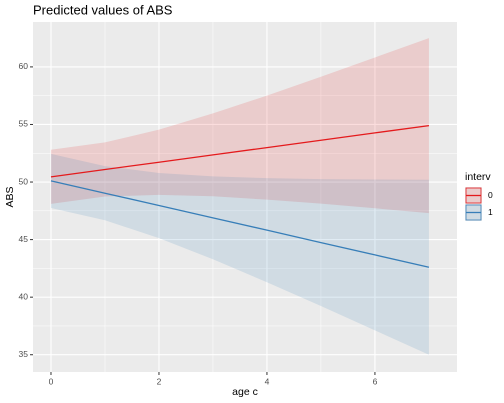 The height and width of the screenshot is (403, 504). I want to click on legend-label: 0, so click(490, 195).